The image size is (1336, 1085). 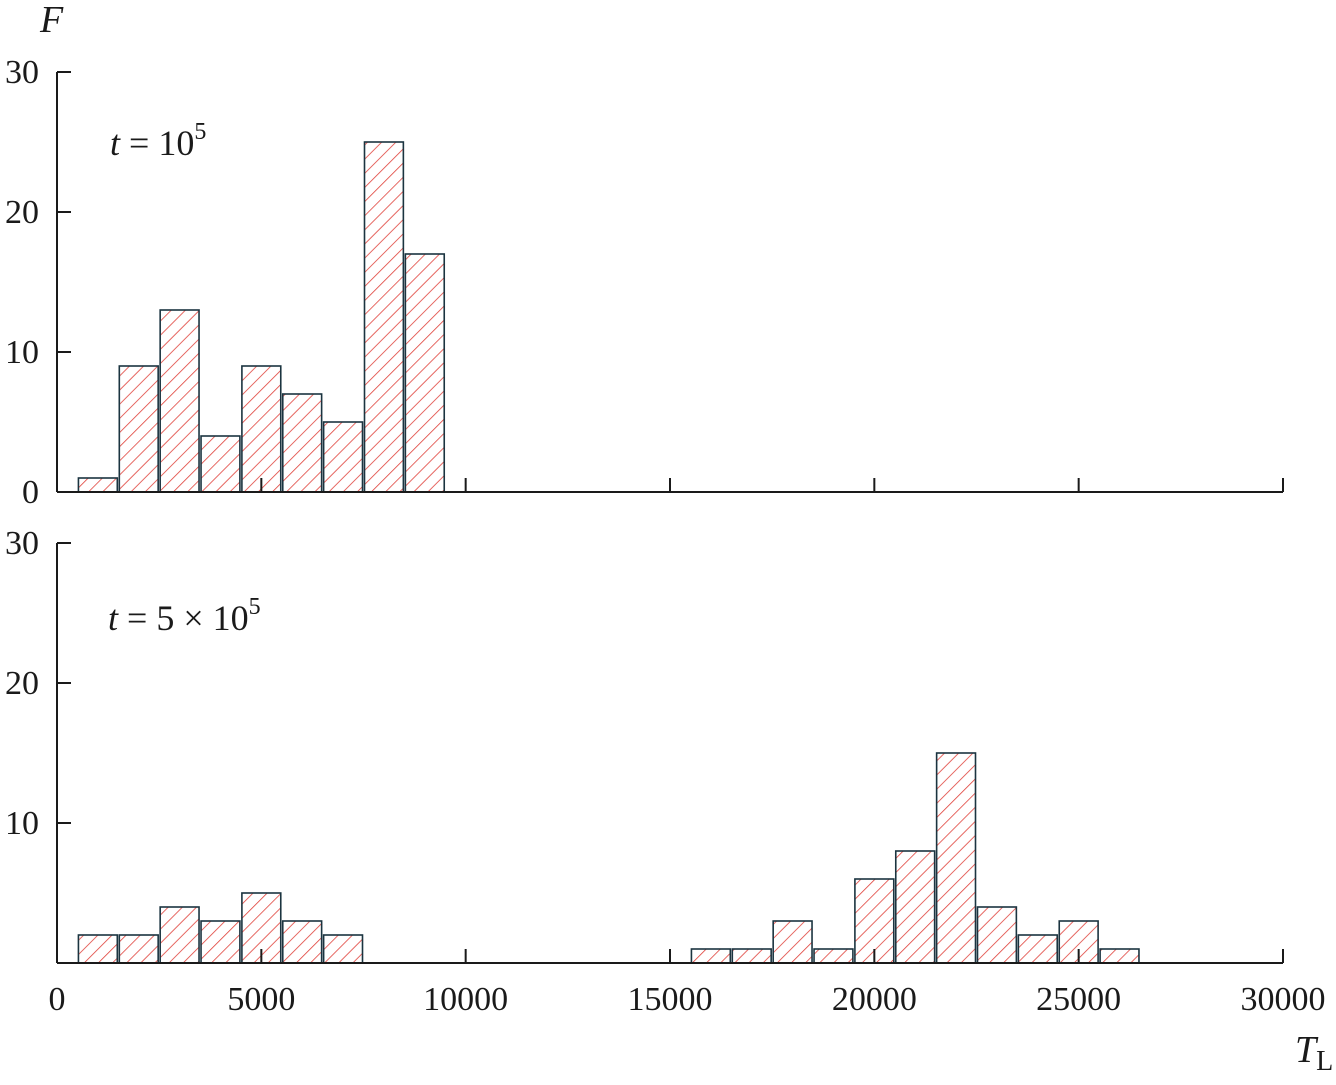 What do you see at coordinates (113, 618) in the screenshot?
I see `panel-2-label-var: t` at bounding box center [113, 618].